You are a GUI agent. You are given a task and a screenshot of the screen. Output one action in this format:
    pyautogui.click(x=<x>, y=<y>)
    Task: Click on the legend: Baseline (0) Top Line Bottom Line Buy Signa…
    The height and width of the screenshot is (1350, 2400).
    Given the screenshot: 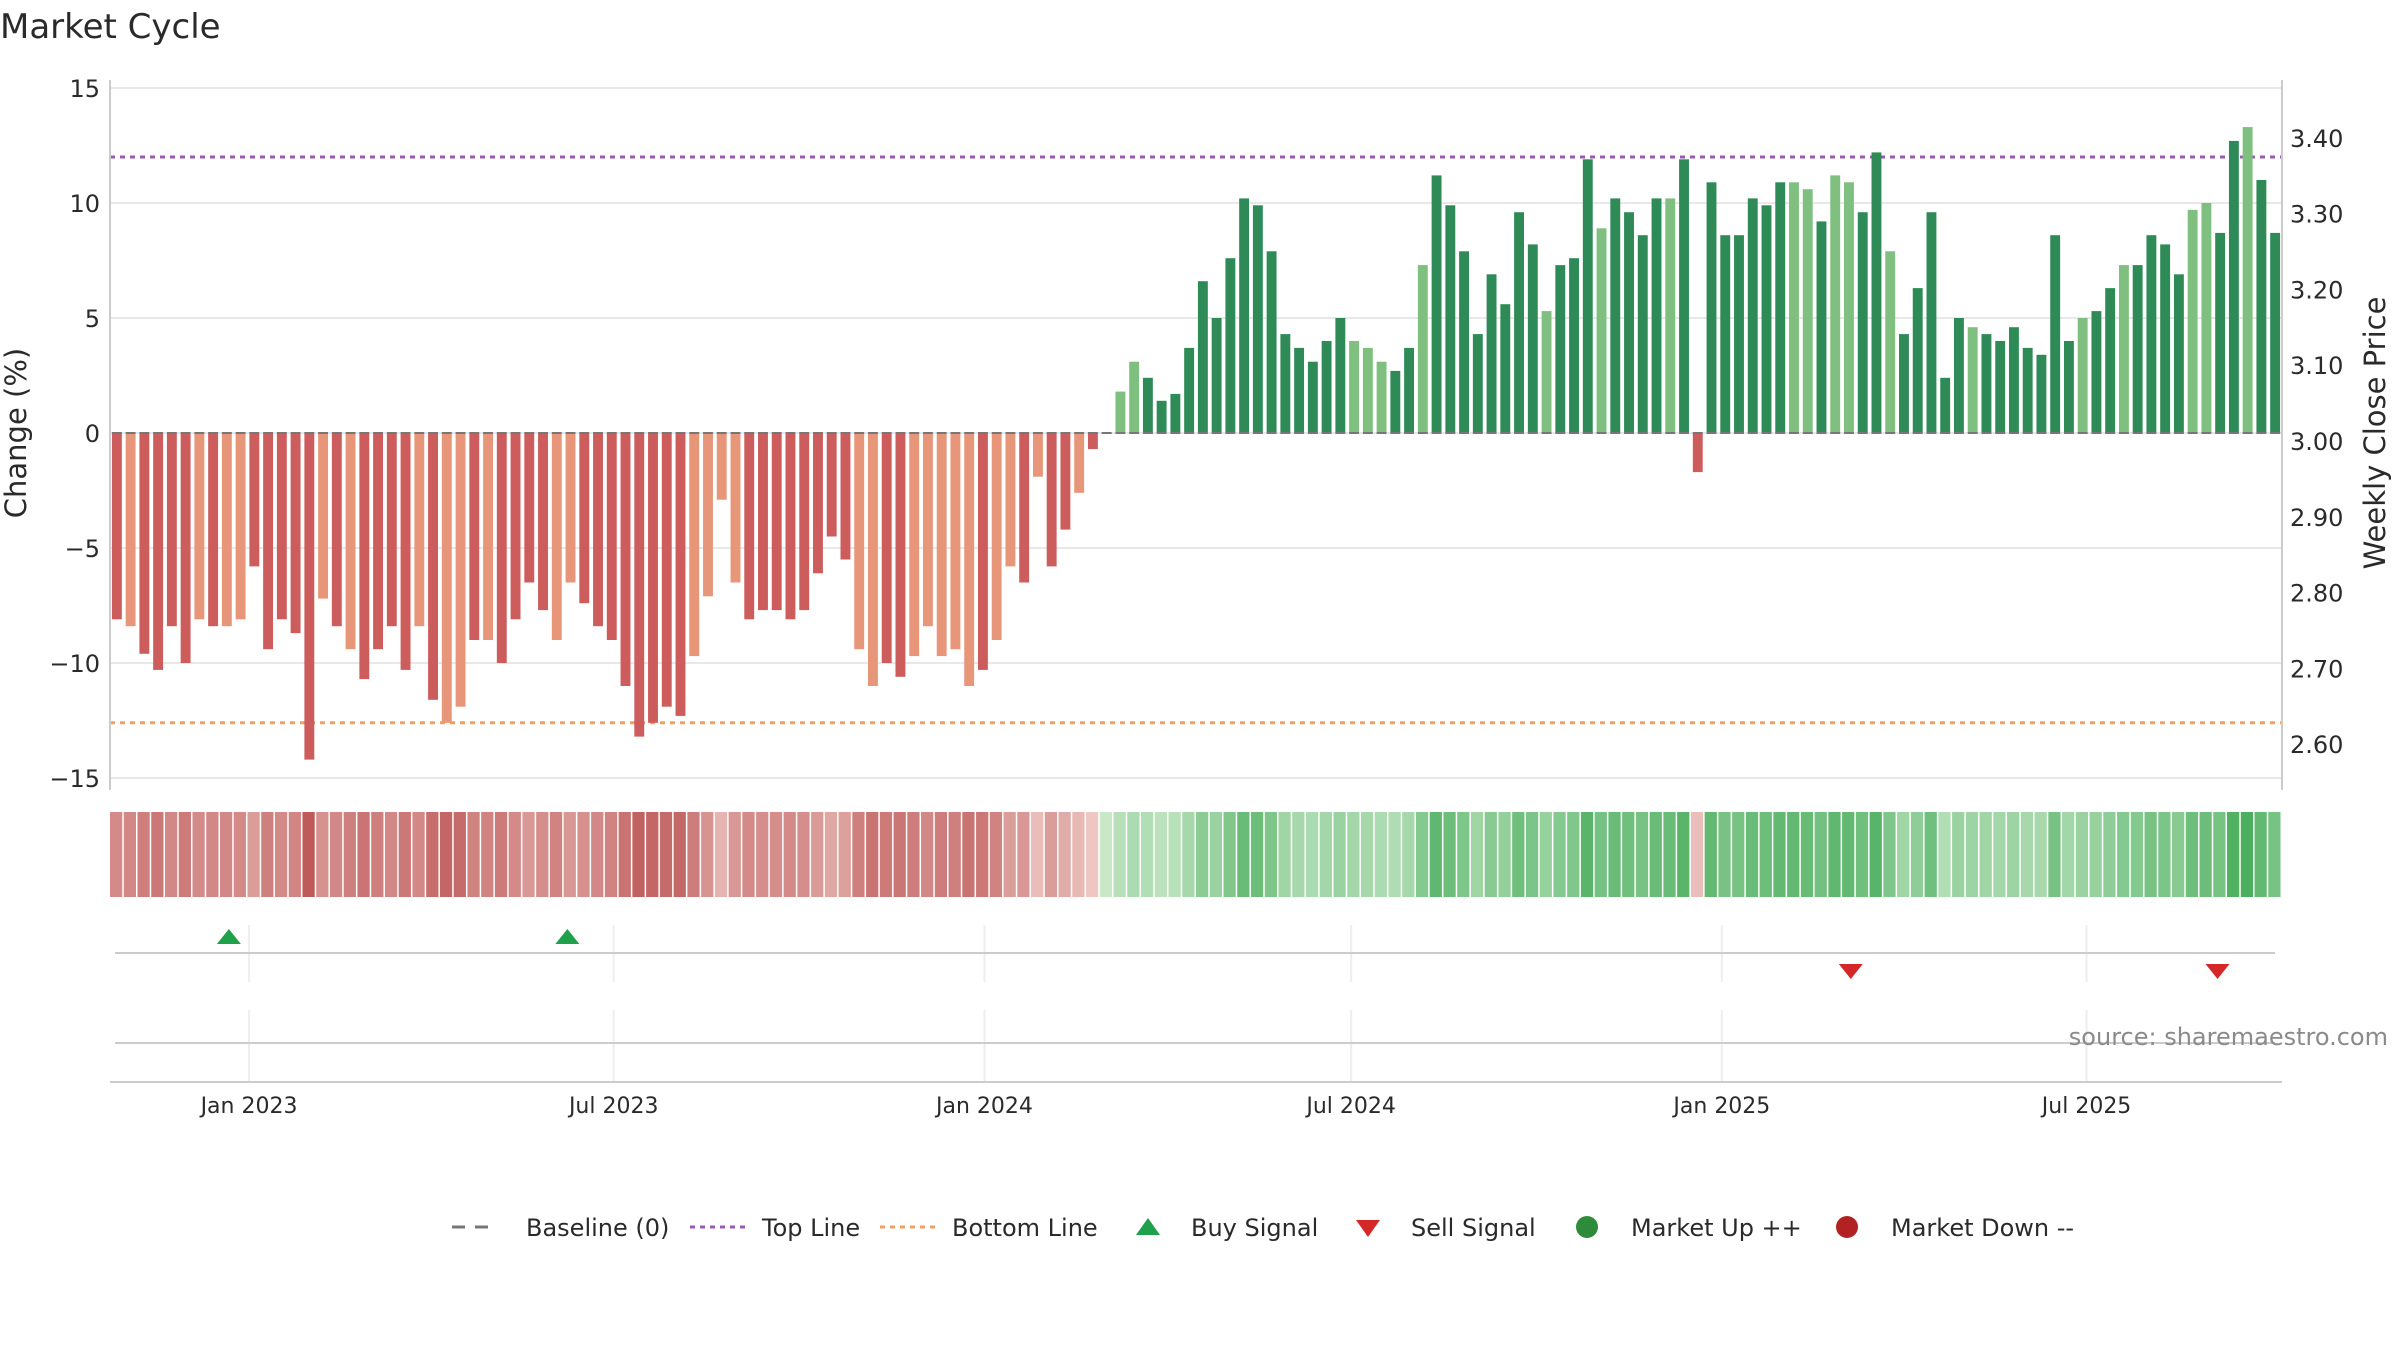 What is the action you would take?
    pyautogui.click(x=1263, y=1228)
    